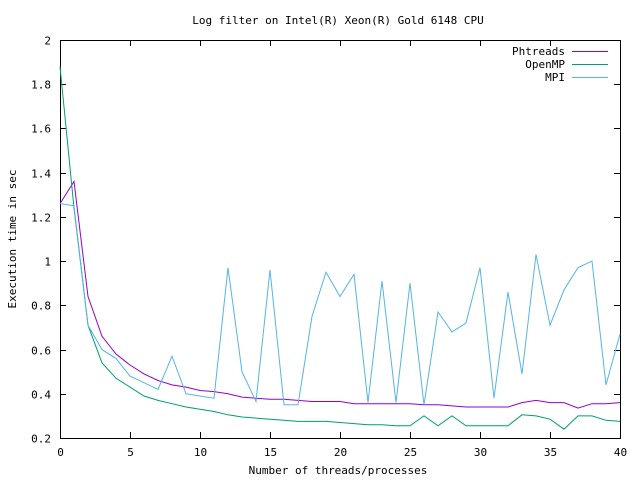  What do you see at coordinates (555, 77) in the screenshot?
I see `legend-label-mpi: MPI` at bounding box center [555, 77].